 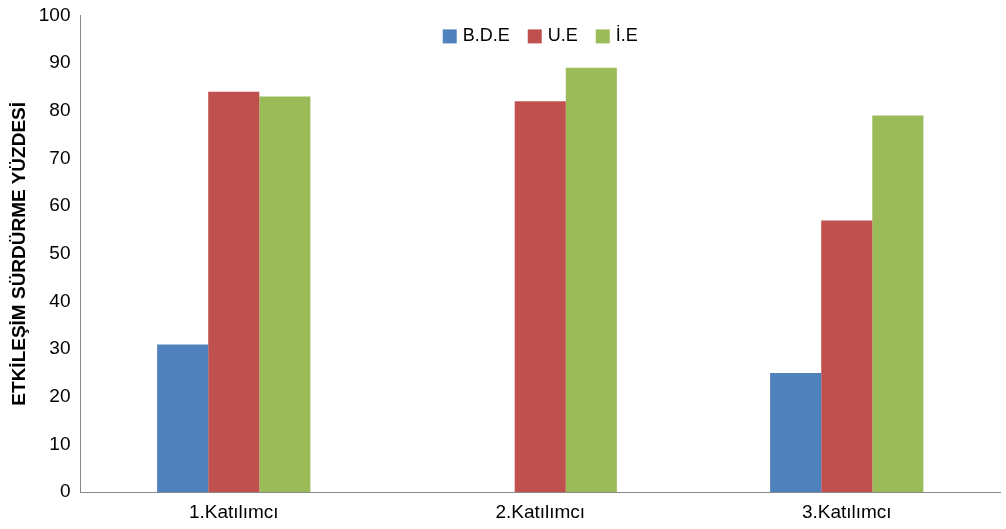 I want to click on y-axis-title: ETKİLEŞİM SÜRDÜRME YÜZDESİ, so click(x=18, y=253).